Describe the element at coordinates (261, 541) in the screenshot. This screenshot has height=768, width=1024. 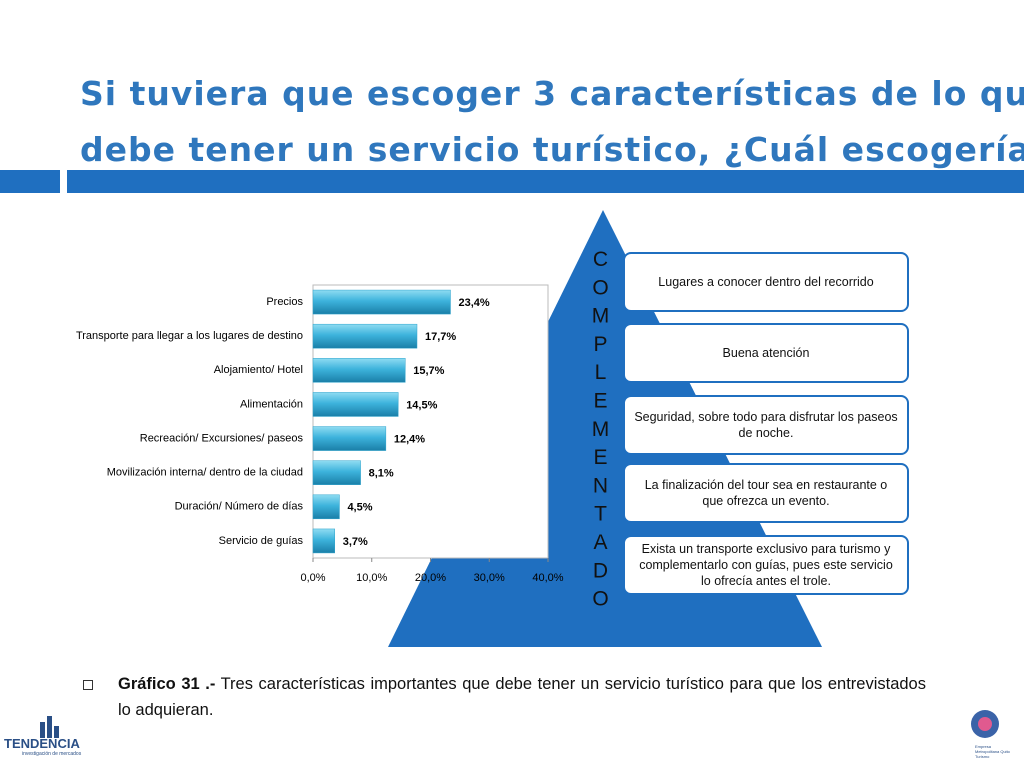
I see `y-tick-label: Servicio de guías` at that location.